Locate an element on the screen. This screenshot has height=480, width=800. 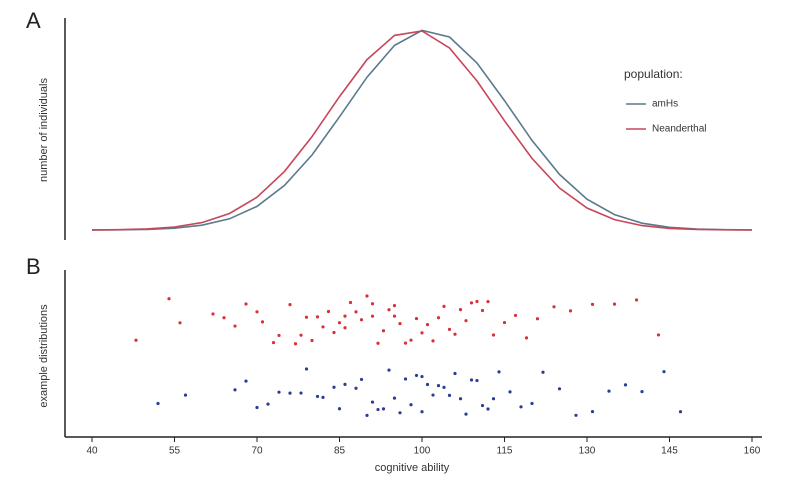
legend-label: Neanderthal is located at coordinates (679, 129).